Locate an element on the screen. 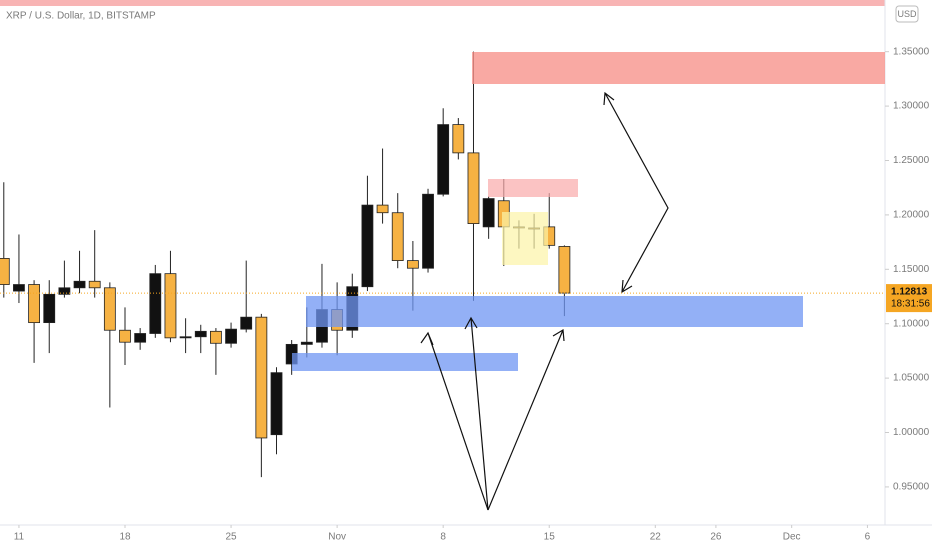 The width and height of the screenshot is (932, 555). x-tick-label: 26 is located at coordinates (716, 537).